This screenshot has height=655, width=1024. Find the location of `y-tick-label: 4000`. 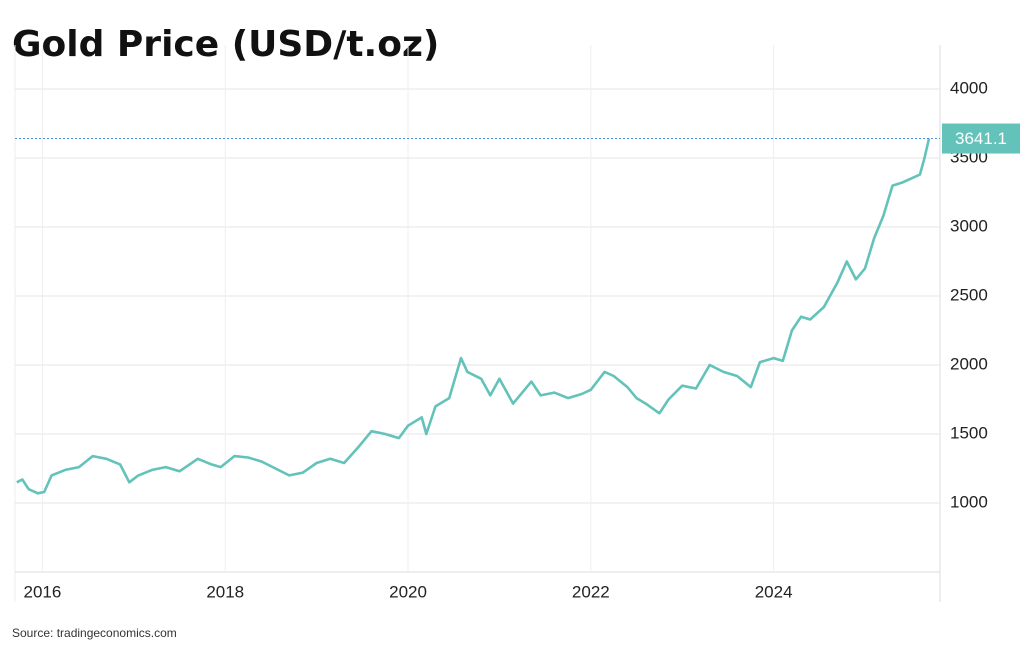

y-tick-label: 4000 is located at coordinates (969, 87).